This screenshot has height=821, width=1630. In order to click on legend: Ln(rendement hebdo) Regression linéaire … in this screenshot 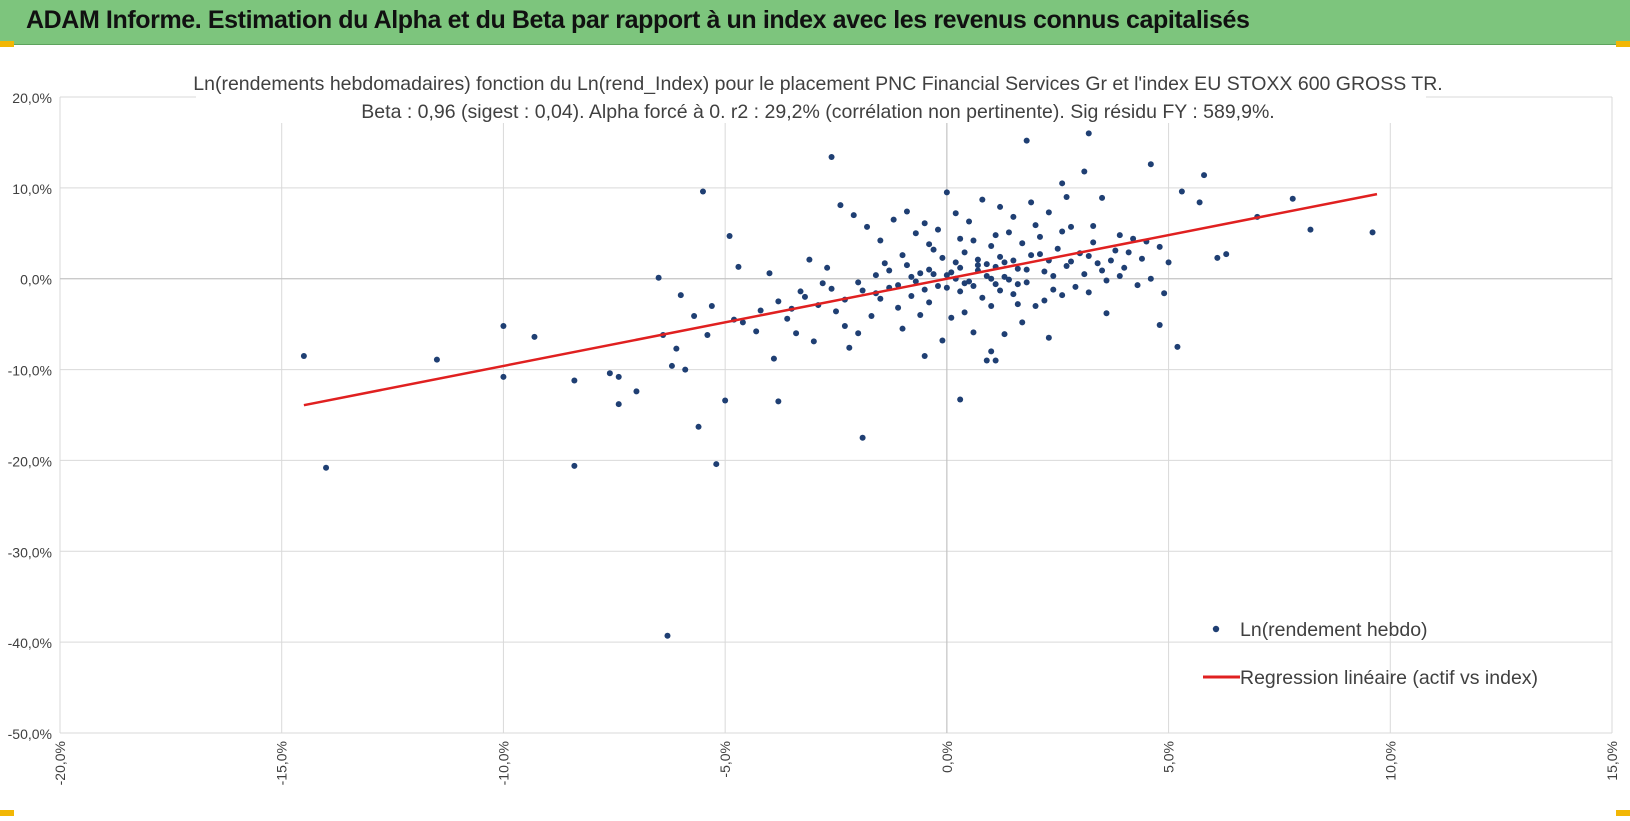, I will do `click(1370, 654)`.